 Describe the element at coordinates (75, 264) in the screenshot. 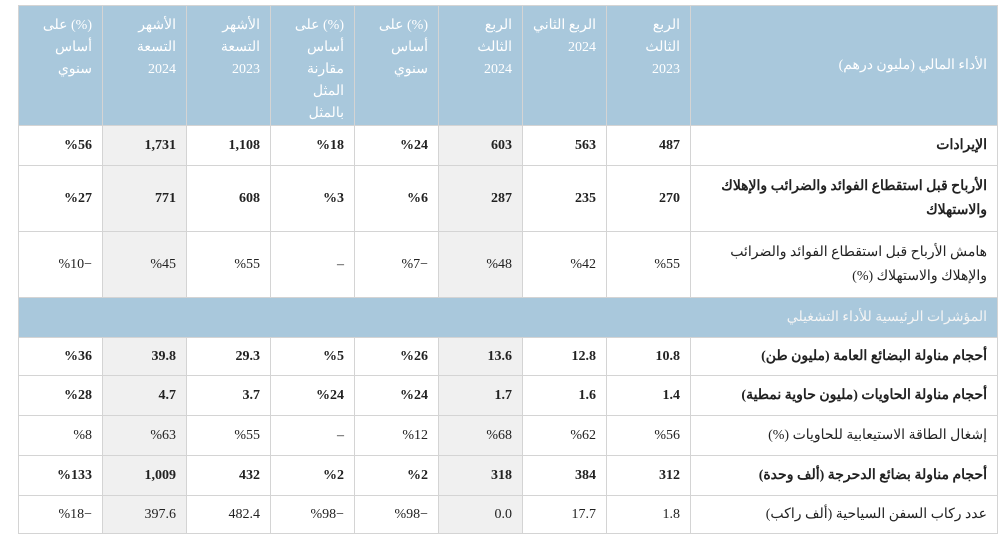

I see `cell-value: %10−` at that location.